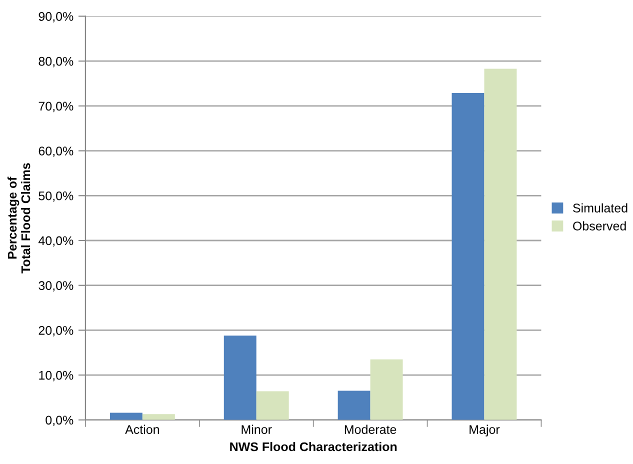  I want to click on y-tick-label: 90,0%, so click(56, 17).